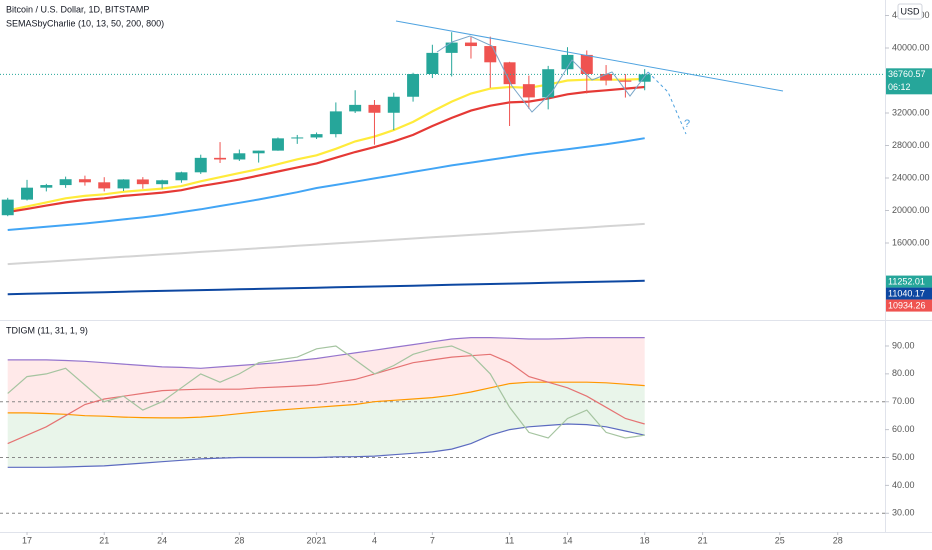 Image resolution: width=932 pixels, height=550 pixels. What do you see at coordinates (687, 124) in the screenshot?
I see `annotation: ?` at bounding box center [687, 124].